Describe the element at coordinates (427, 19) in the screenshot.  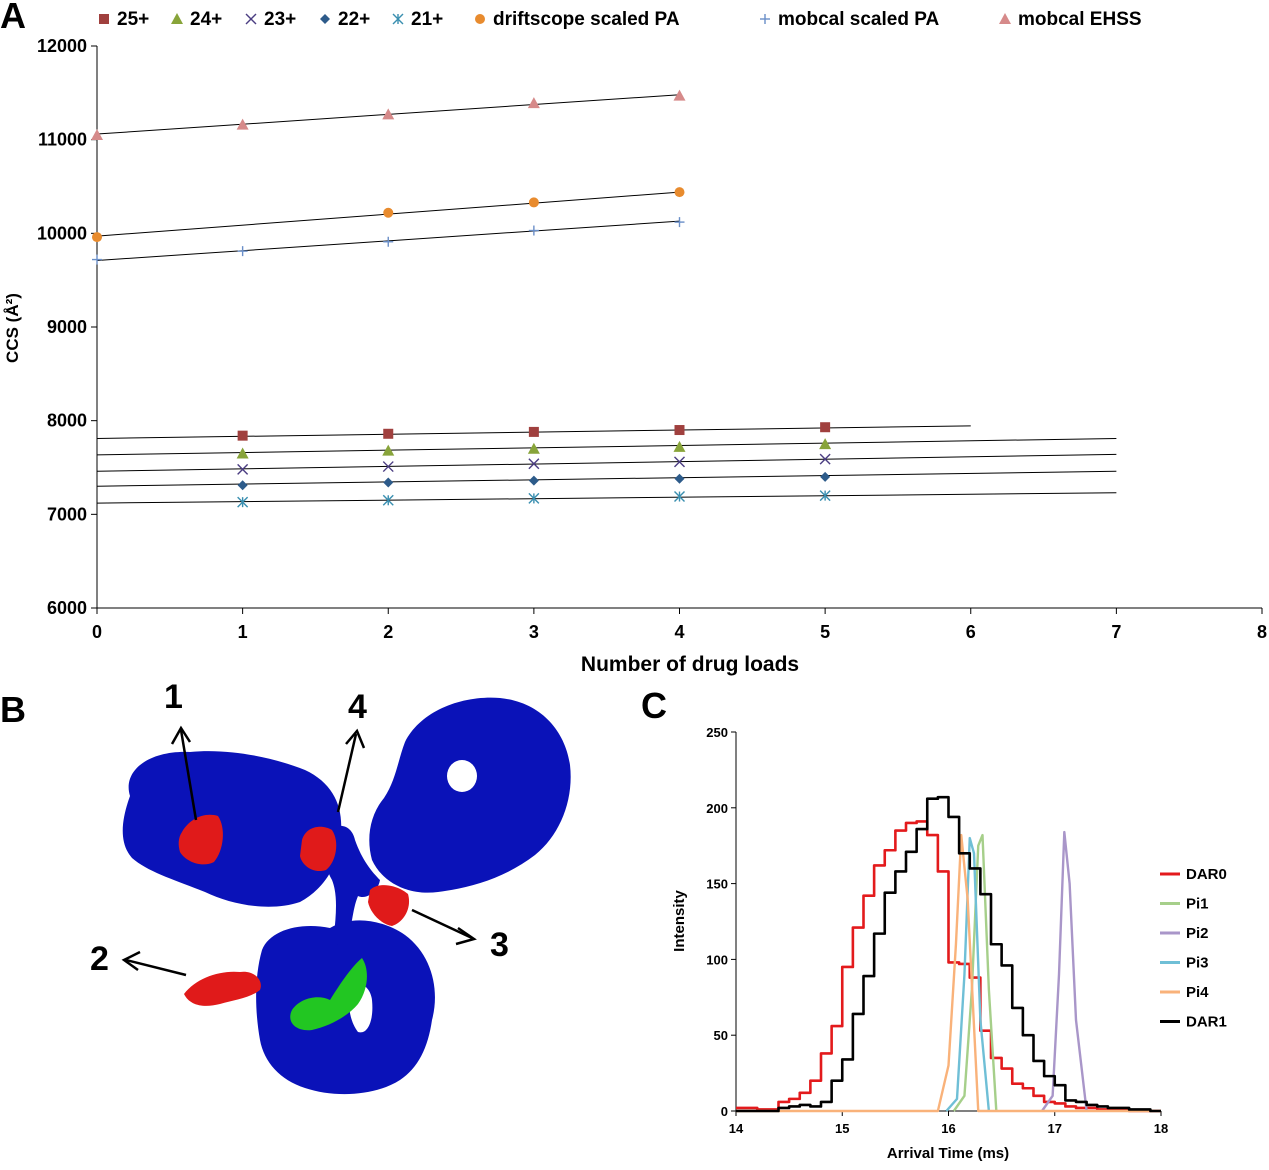
I see `legend-label: 21+` at that location.